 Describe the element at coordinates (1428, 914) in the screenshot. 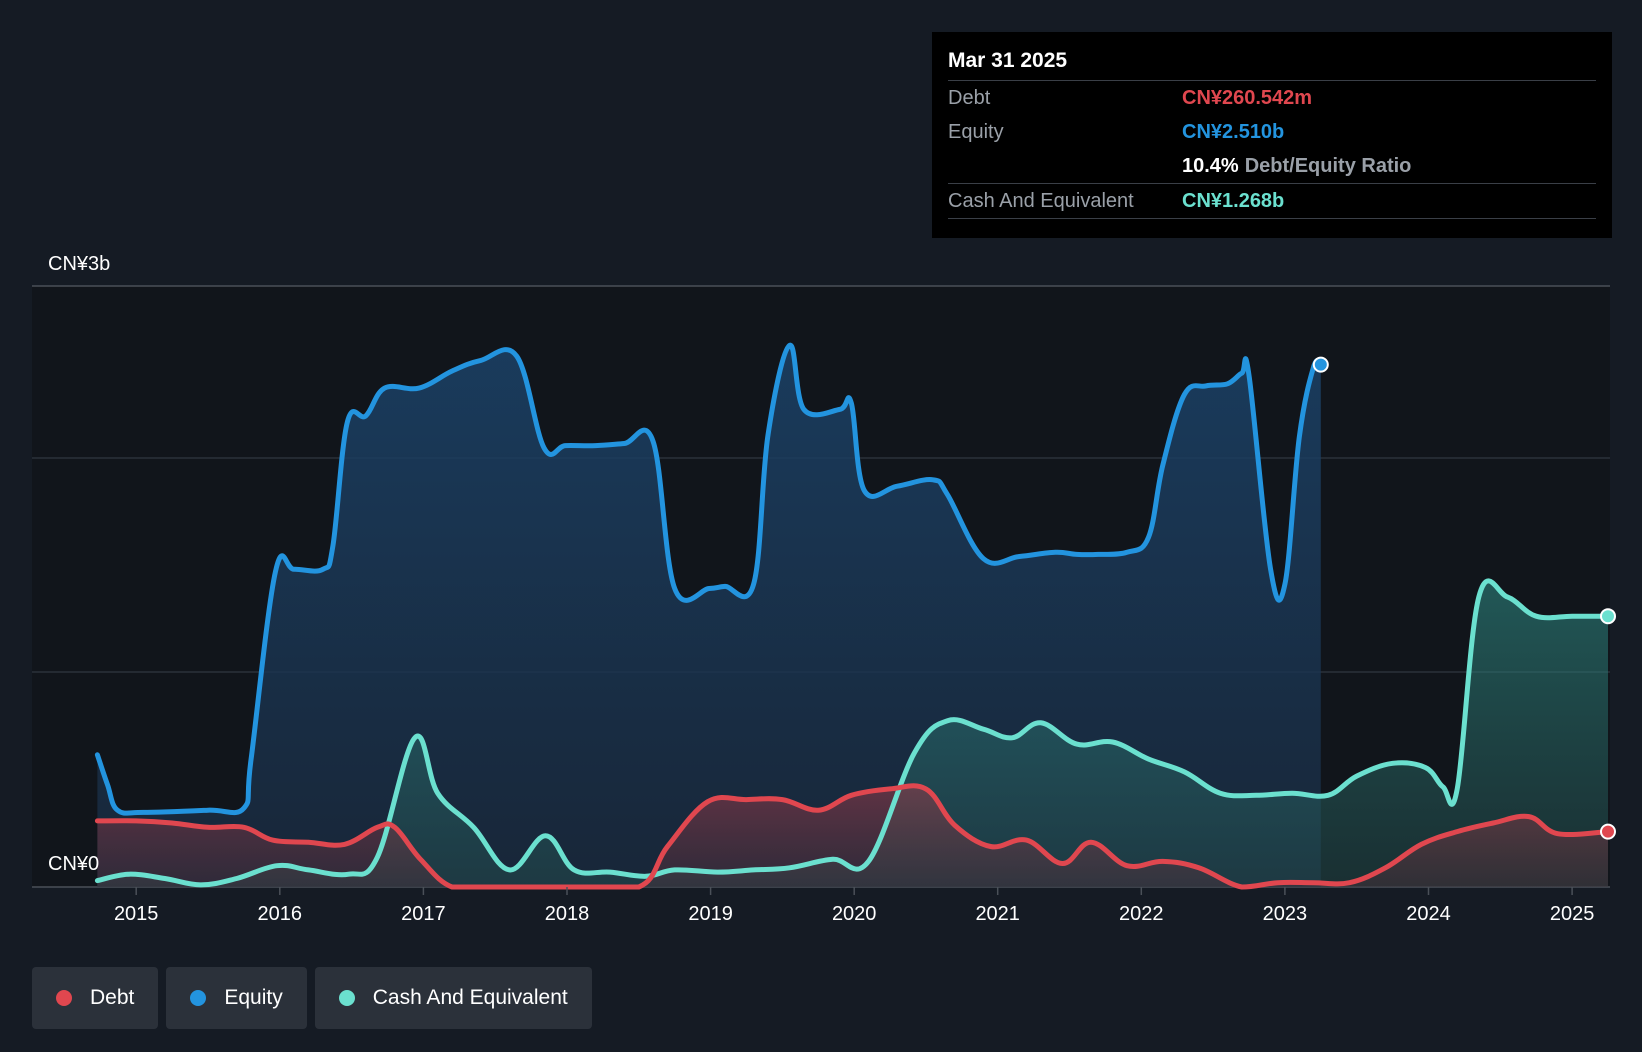

I see `x-tick-label: 2024` at that location.